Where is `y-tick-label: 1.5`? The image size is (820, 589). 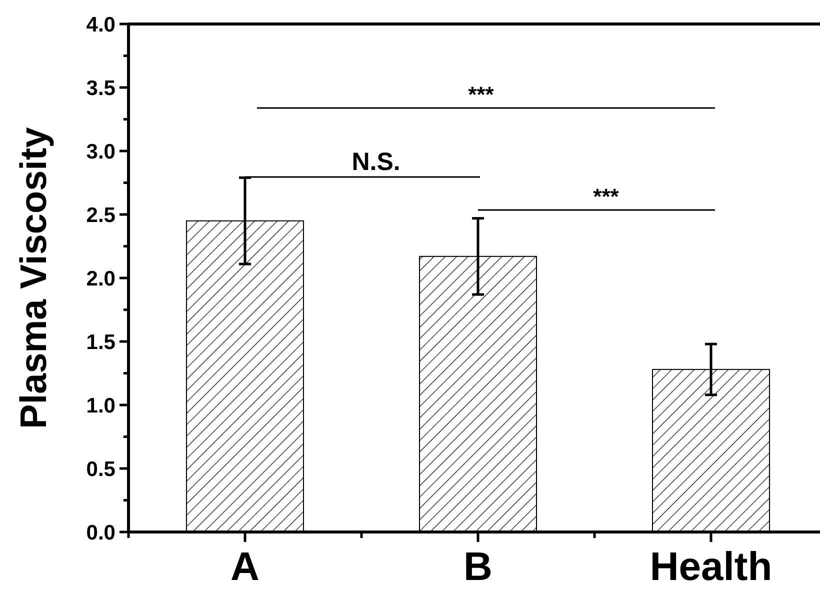 y-tick-label: 1.5 is located at coordinates (101, 342).